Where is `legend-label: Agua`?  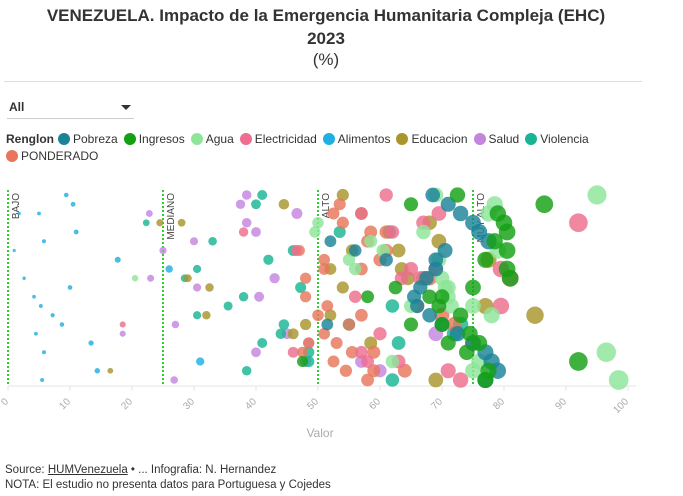
legend-label: Agua is located at coordinates (219, 139).